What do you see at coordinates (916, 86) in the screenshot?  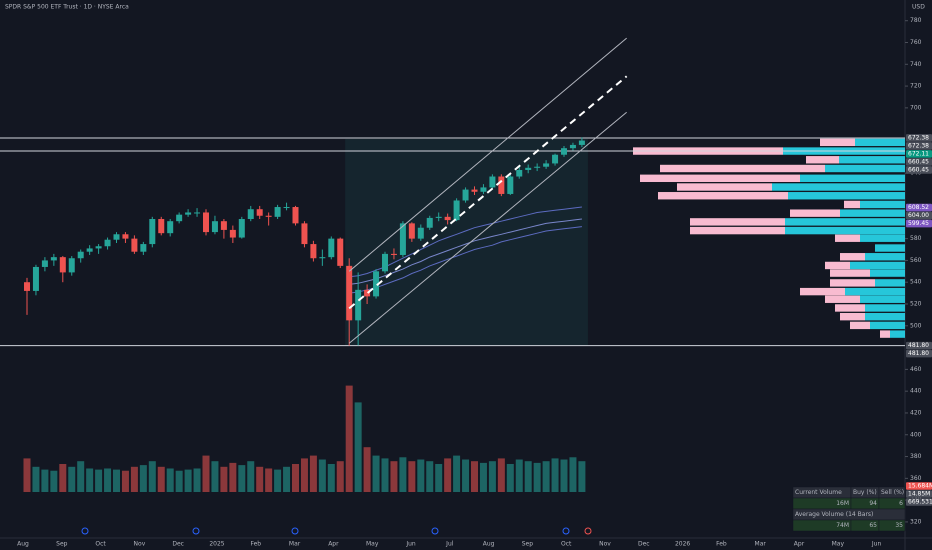 I see `y-tick-label: 720` at bounding box center [916, 86].